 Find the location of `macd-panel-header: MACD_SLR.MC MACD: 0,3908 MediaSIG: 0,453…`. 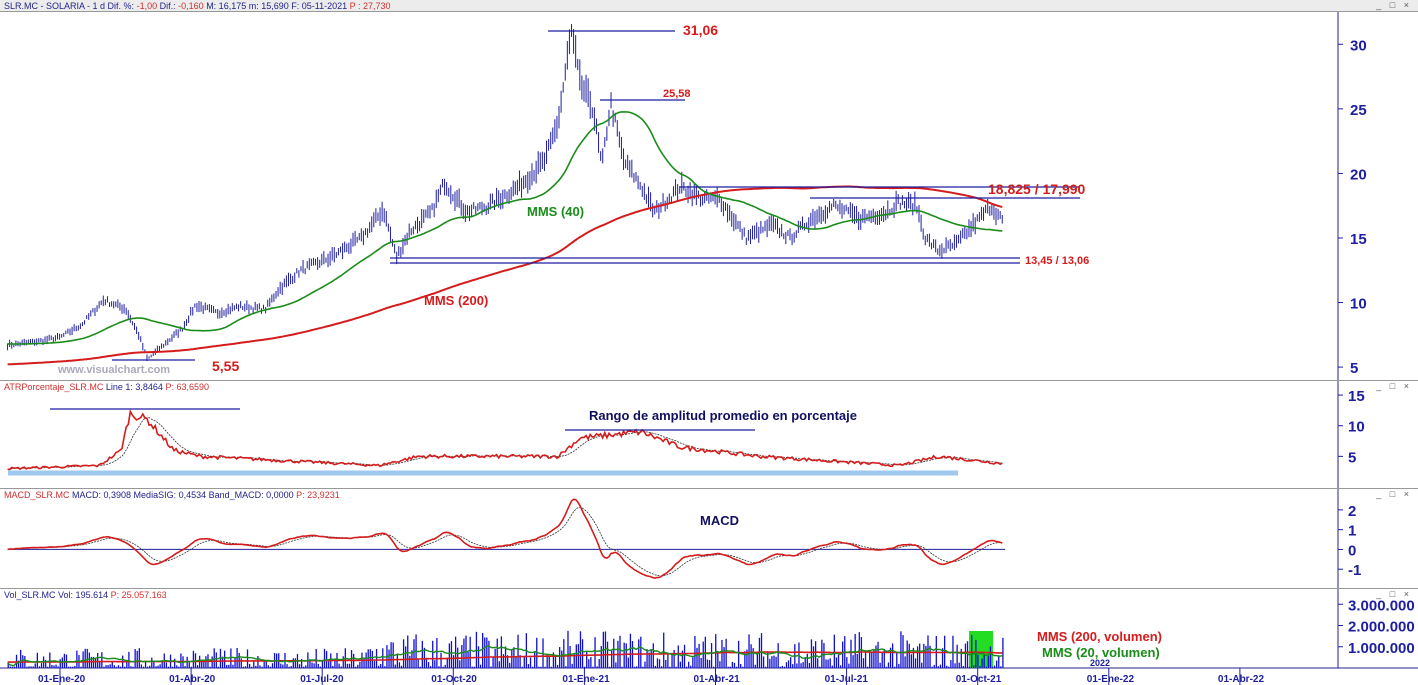

macd-panel-header: MACD_SLR.MC MACD: 0,3908 MediaSIG: 0,453… is located at coordinates (709, 494).